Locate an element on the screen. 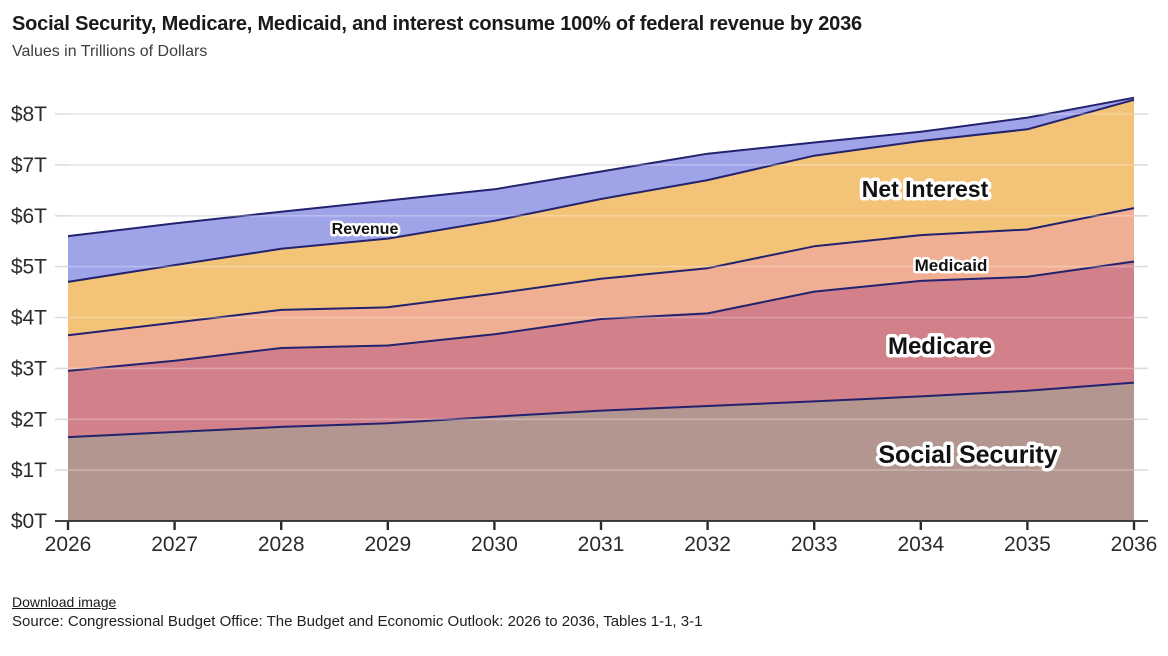  y-axis-labels: $0T $1T $2T $3T $4T $5T $6T $7T $8T is located at coordinates (29, 318).